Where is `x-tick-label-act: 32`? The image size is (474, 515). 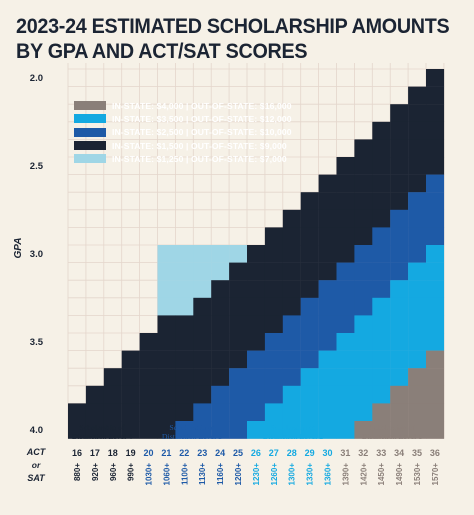 x-tick-label-act: 32 is located at coordinates (363, 453).